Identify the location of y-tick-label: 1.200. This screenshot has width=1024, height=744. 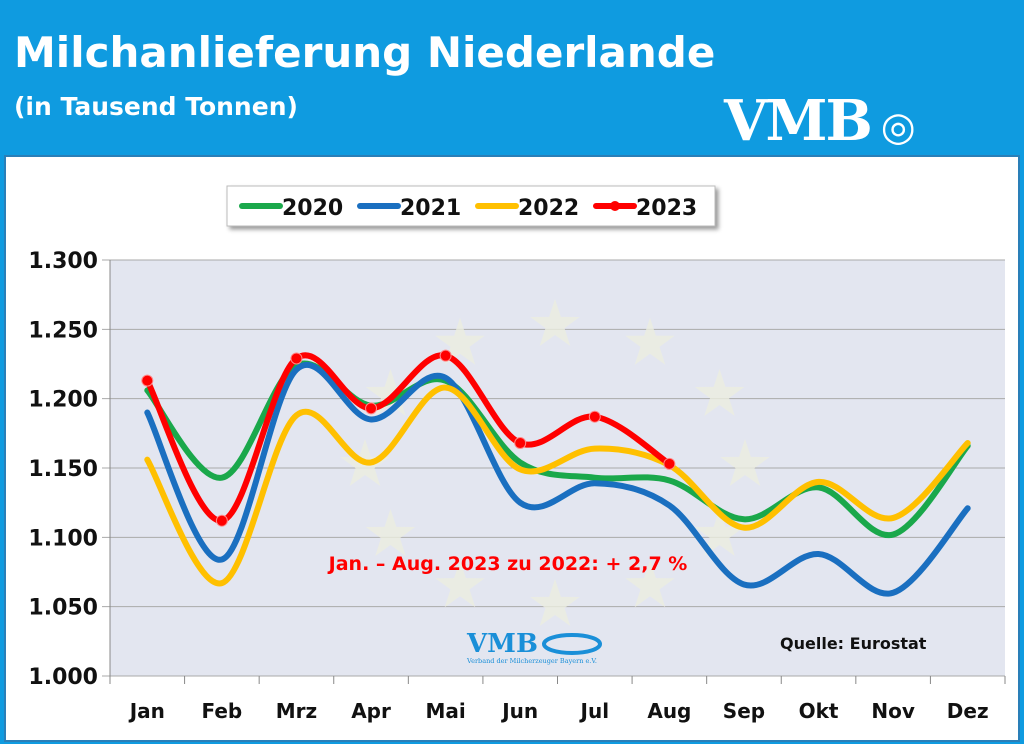
(63, 400).